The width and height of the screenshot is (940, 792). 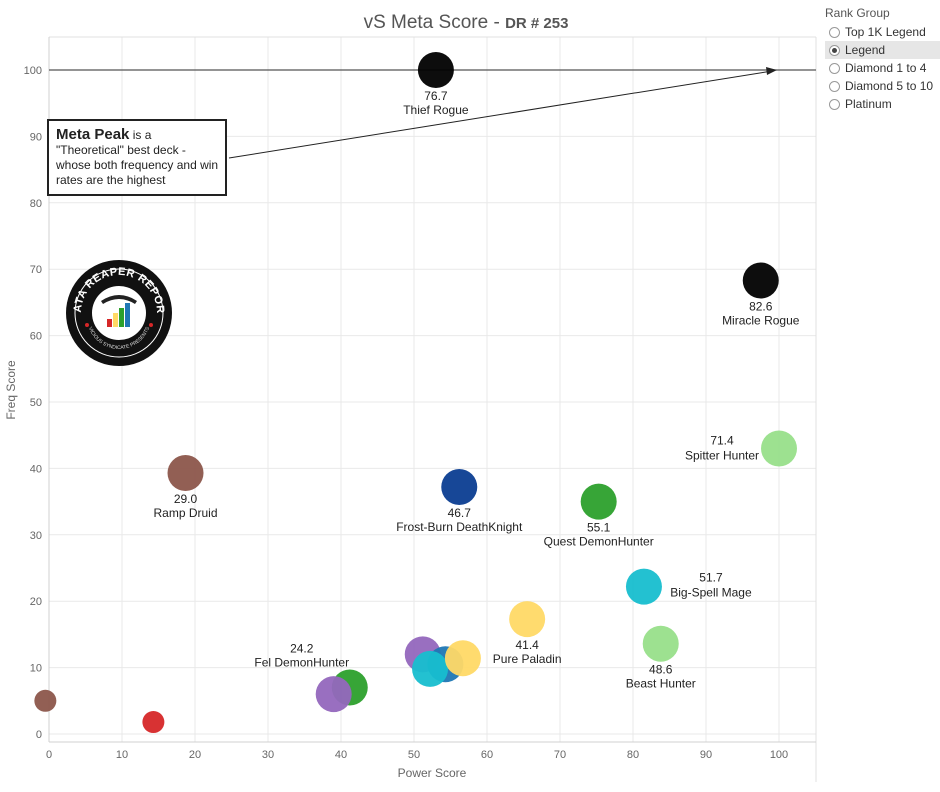 I want to click on x-axis-title: Power Score, so click(x=432, y=773).